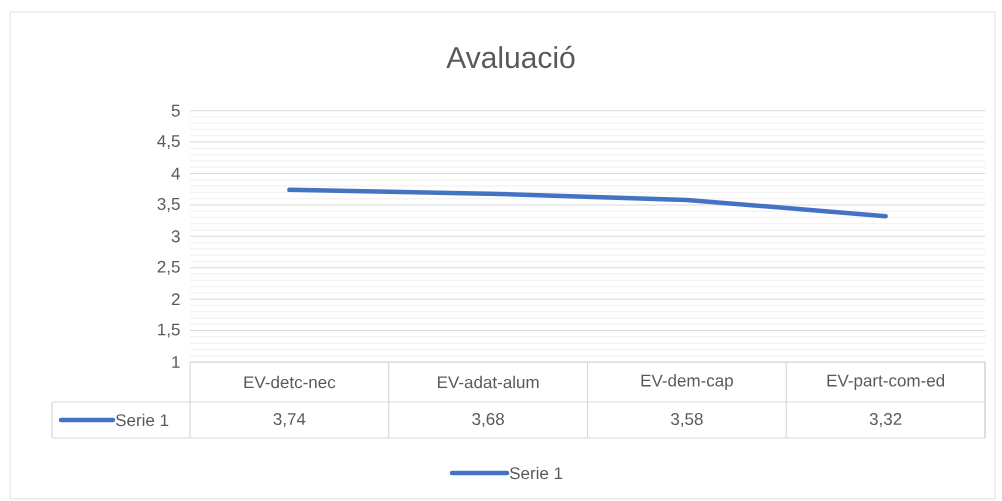  What do you see at coordinates (886, 382) in the screenshot?
I see `x-tick-label: EV-part-com-ed` at bounding box center [886, 382].